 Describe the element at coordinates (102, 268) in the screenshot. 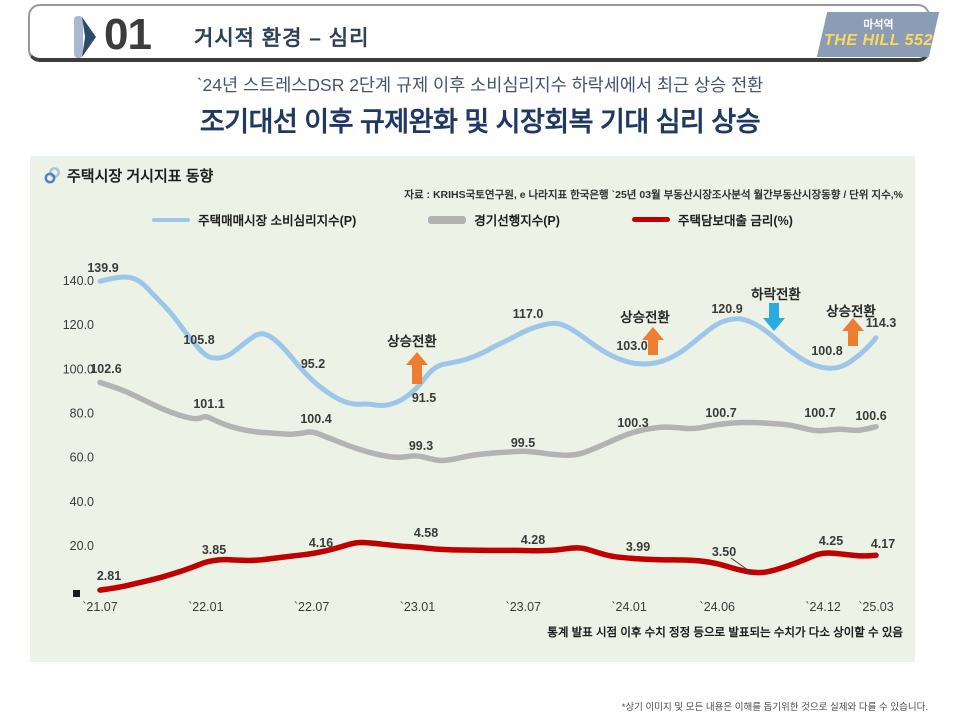

I see `data-label: 139.9` at that location.